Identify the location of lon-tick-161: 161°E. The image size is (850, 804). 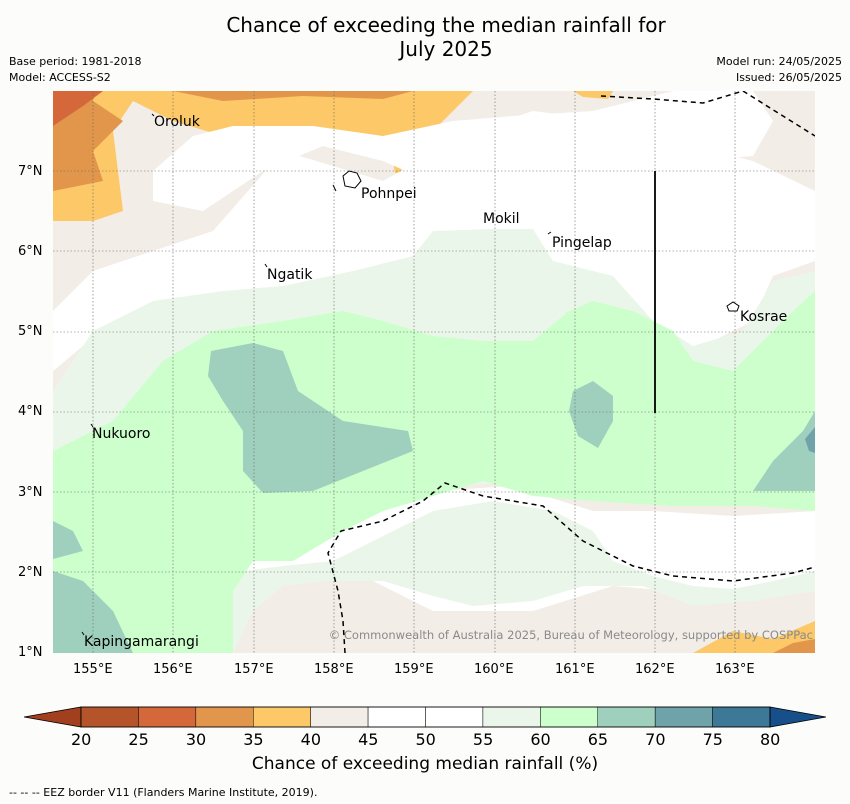
(575, 669).